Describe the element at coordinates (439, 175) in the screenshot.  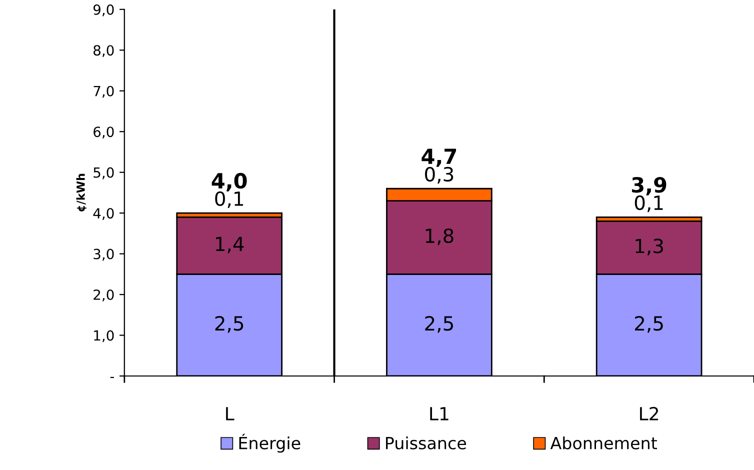
I see `data-label: 0,3` at that location.